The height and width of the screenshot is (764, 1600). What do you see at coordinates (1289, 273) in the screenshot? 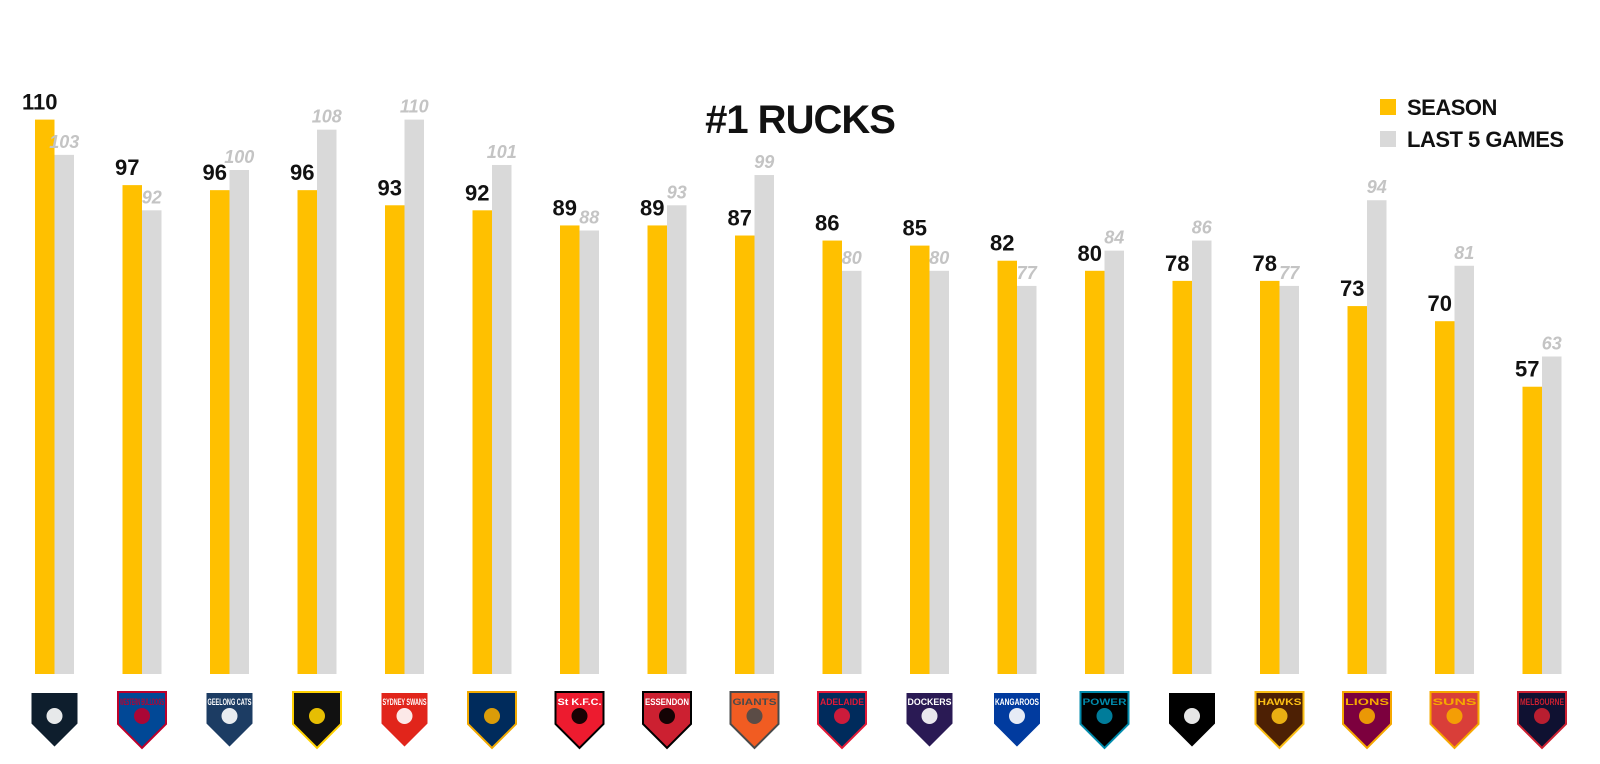
I see `label-last-5-hawthorn-hawks: 77` at bounding box center [1289, 273].